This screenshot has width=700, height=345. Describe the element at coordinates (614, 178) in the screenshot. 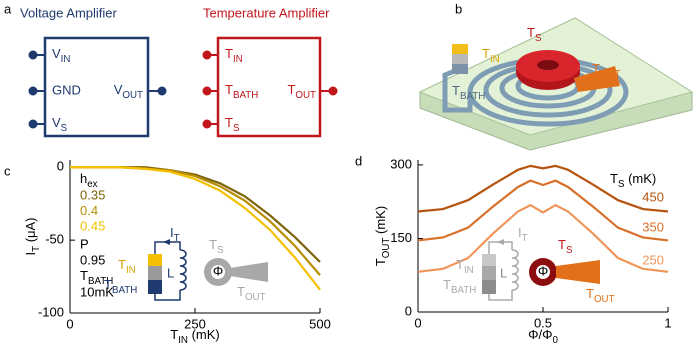

I see `legend-title-part: T` at that location.